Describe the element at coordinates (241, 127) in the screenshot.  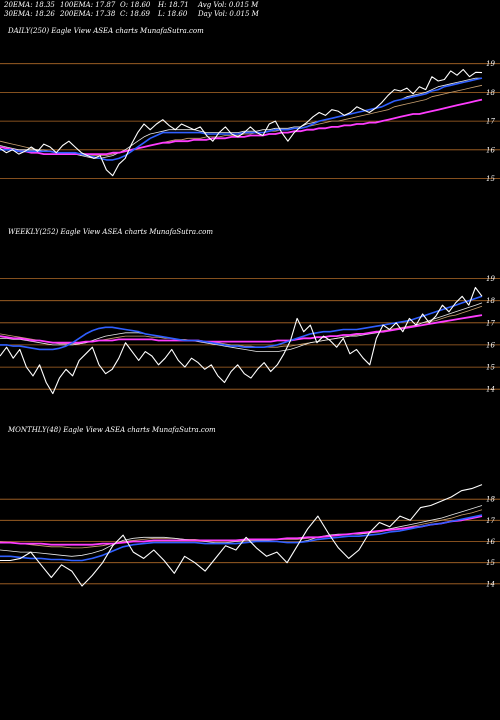
I see `daily-ema-magenta-line` at that location.